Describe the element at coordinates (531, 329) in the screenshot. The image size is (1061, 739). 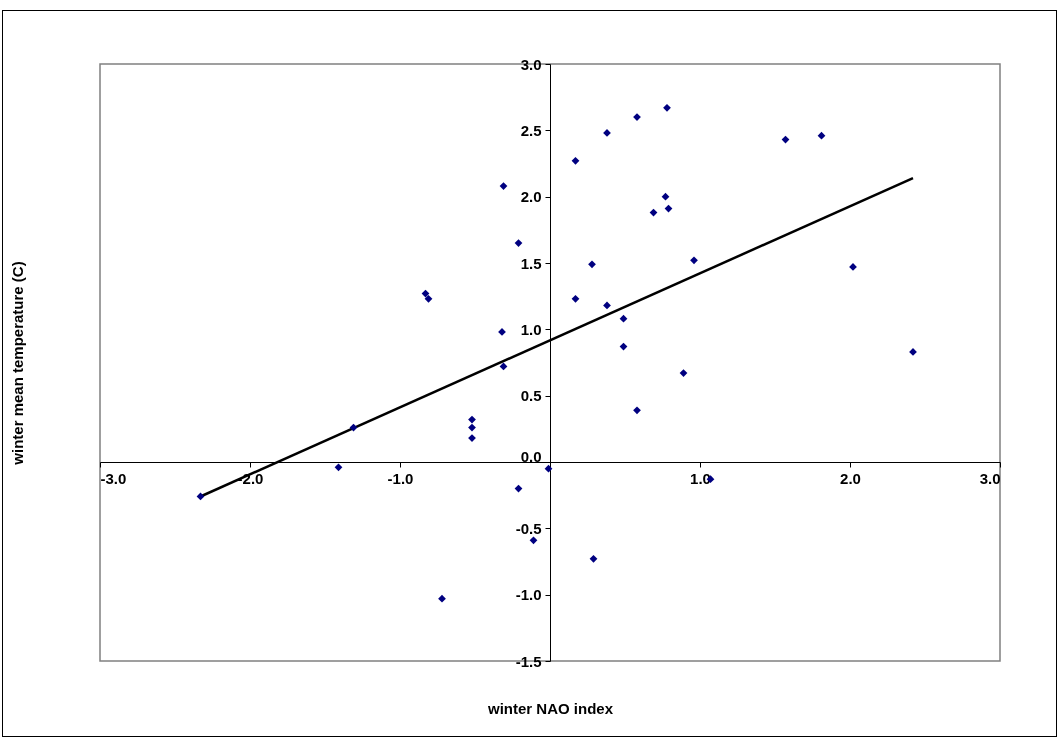
I see `y-tick-label: 1.0` at that location.